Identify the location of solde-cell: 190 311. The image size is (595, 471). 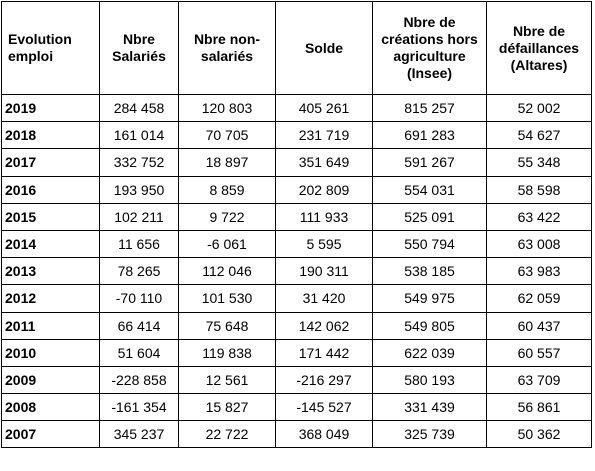
(324, 271).